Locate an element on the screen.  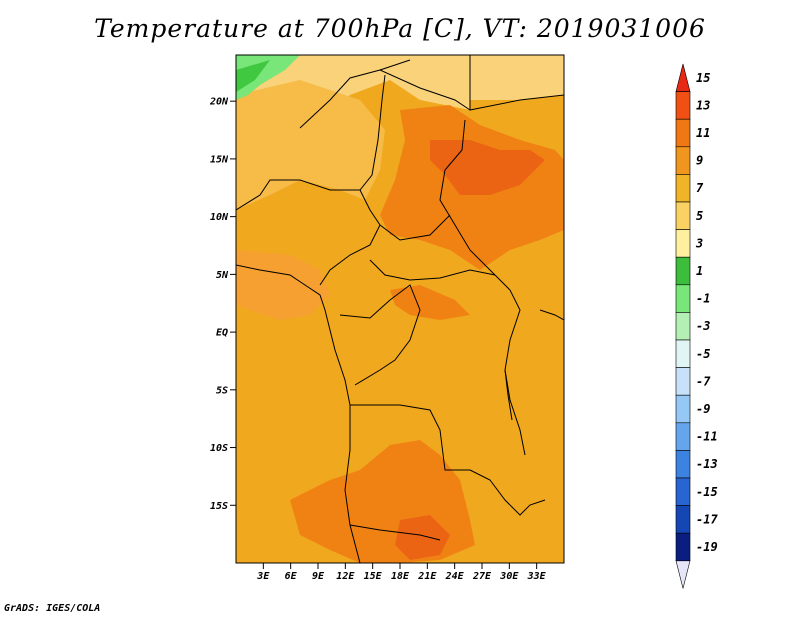
lon-tick-label: 12E is located at coordinates (345, 576).